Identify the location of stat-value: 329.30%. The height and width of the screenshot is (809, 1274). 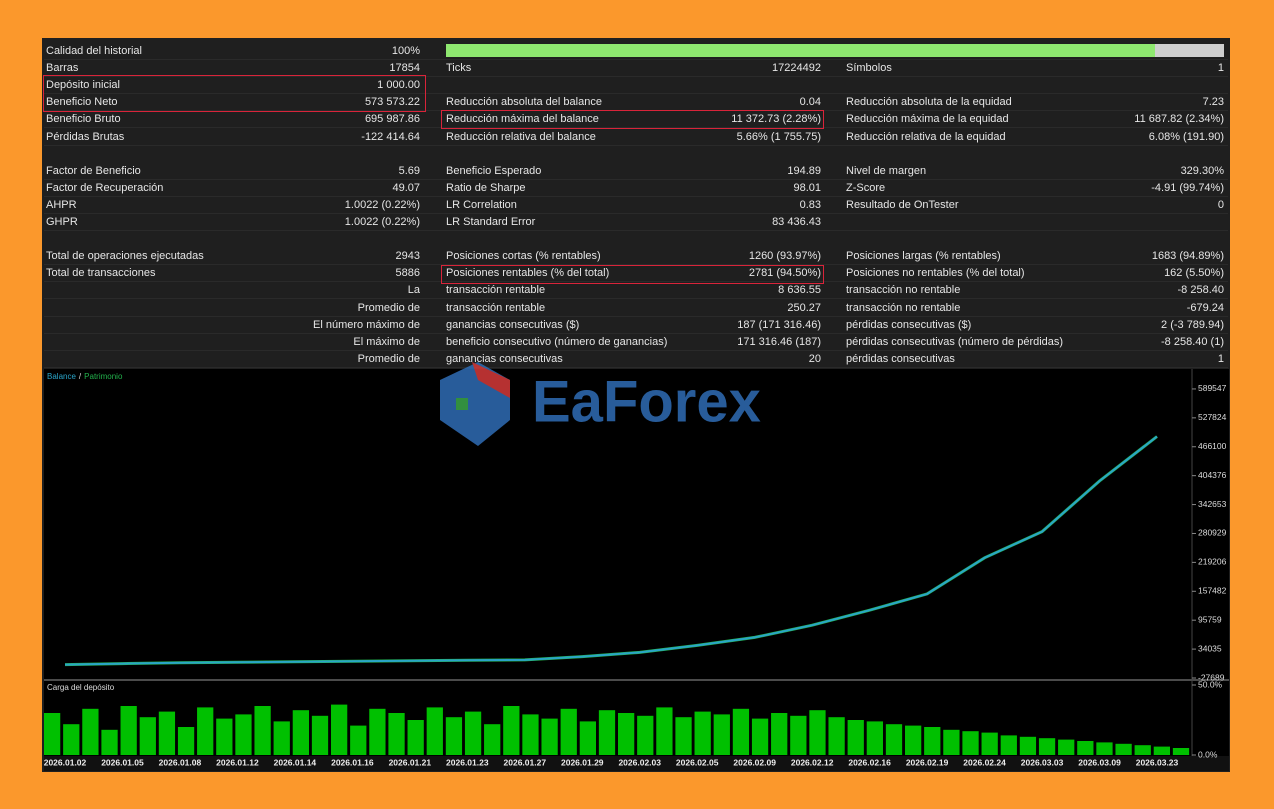
(1202, 170).